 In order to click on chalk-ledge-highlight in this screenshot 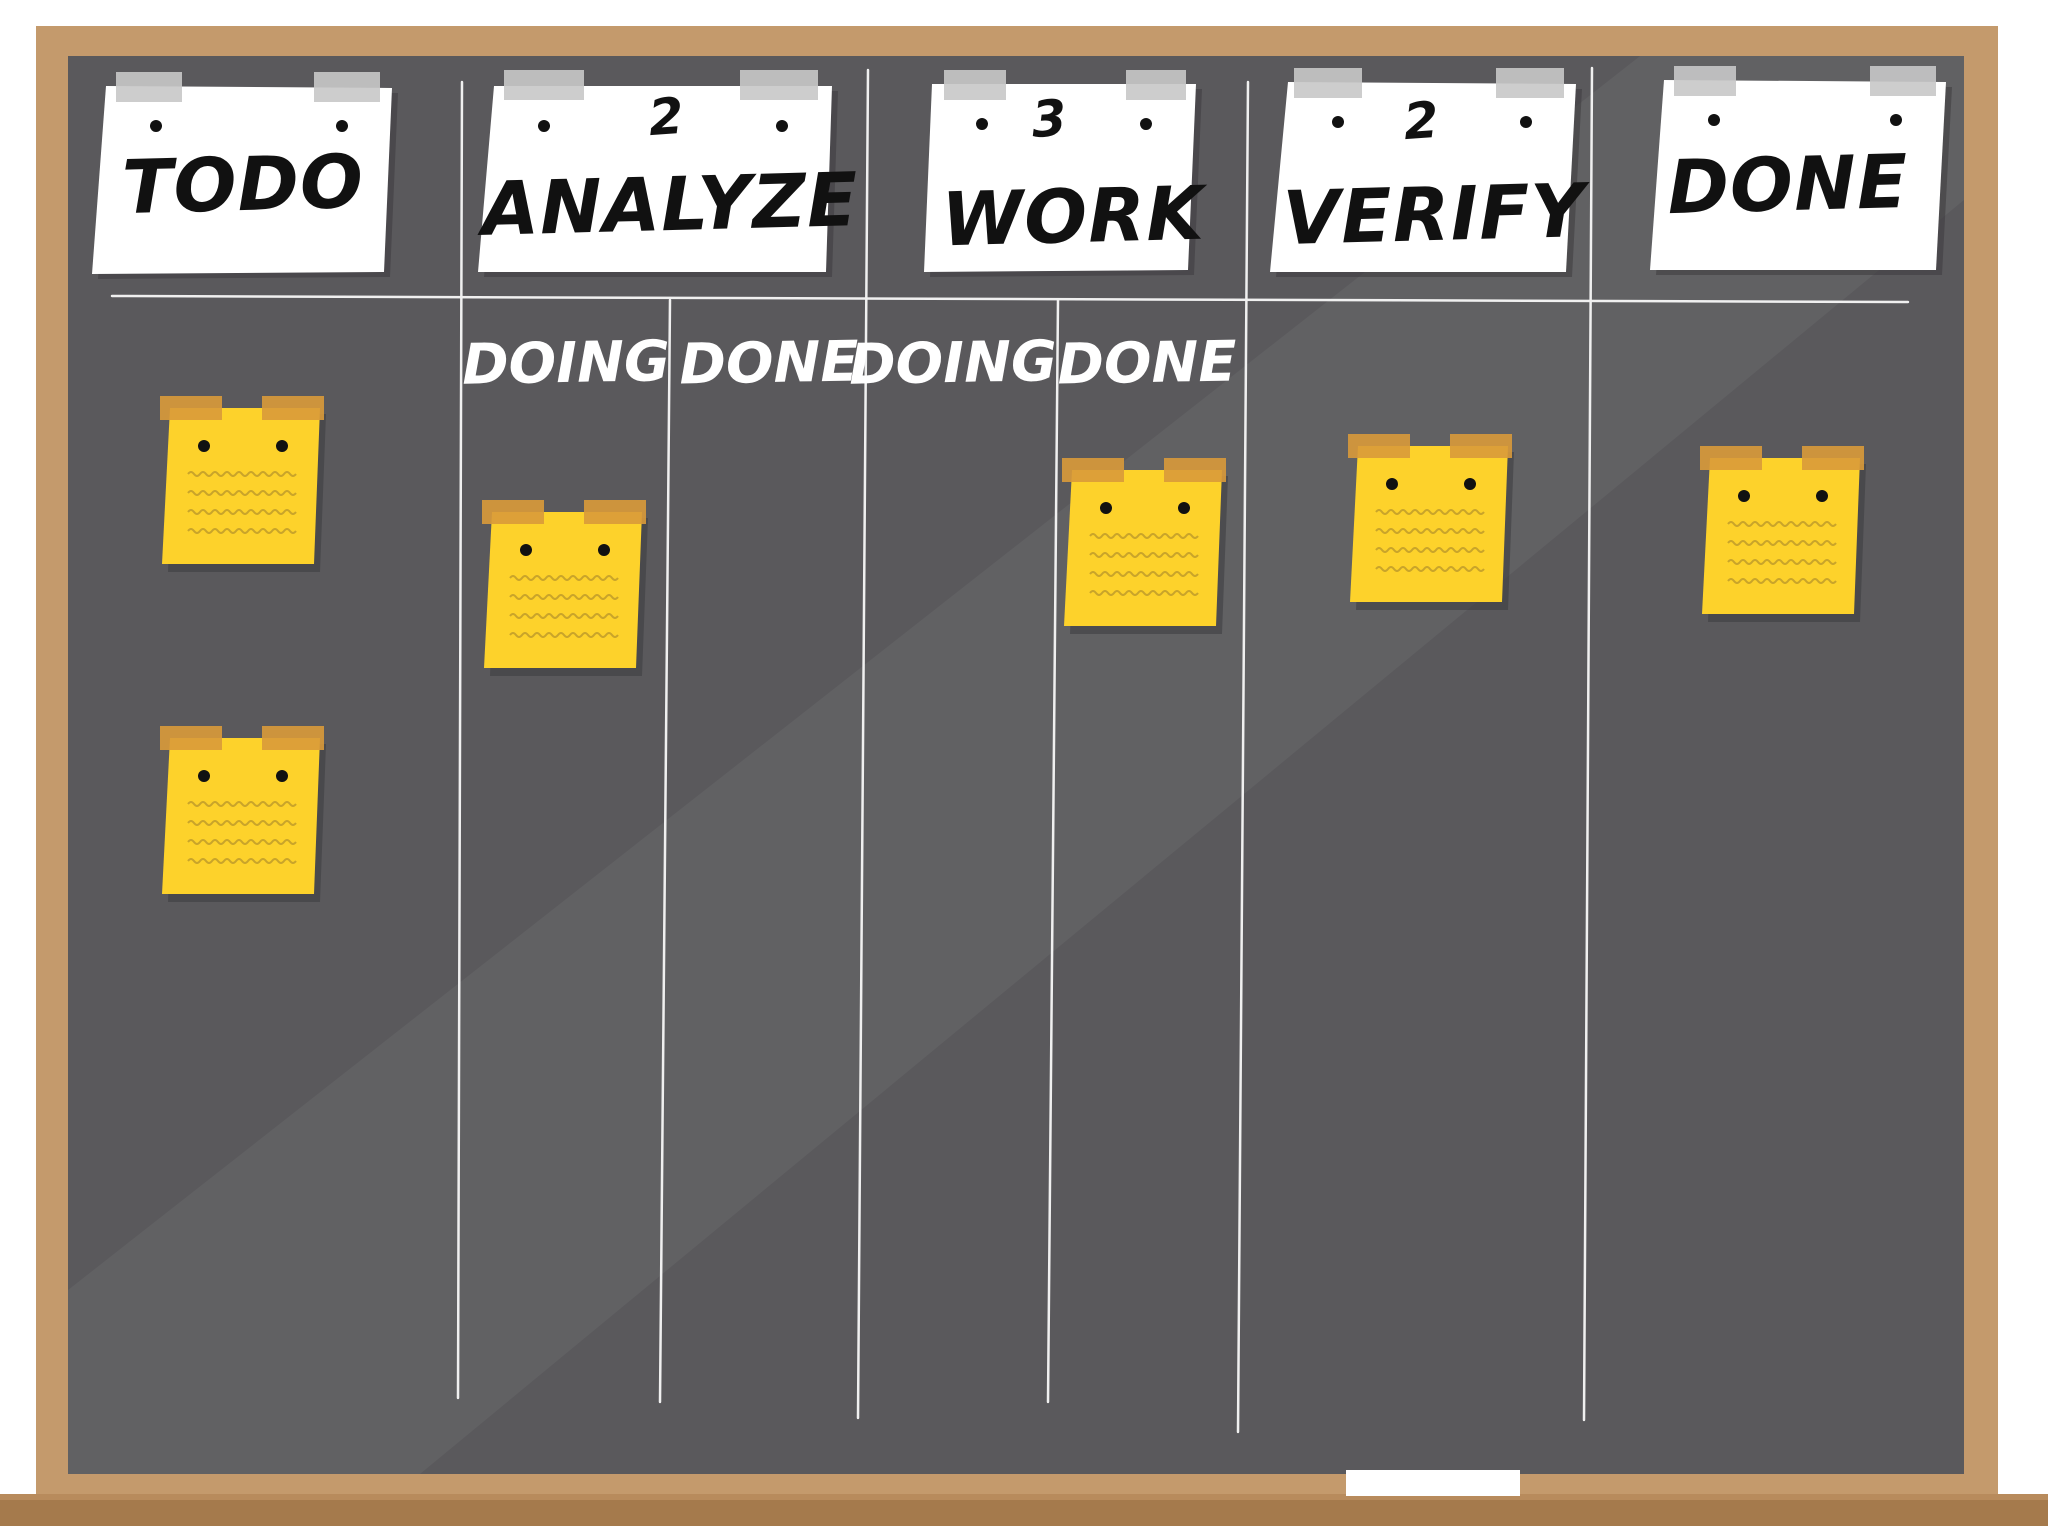, I will do `click(1024, 1497)`.